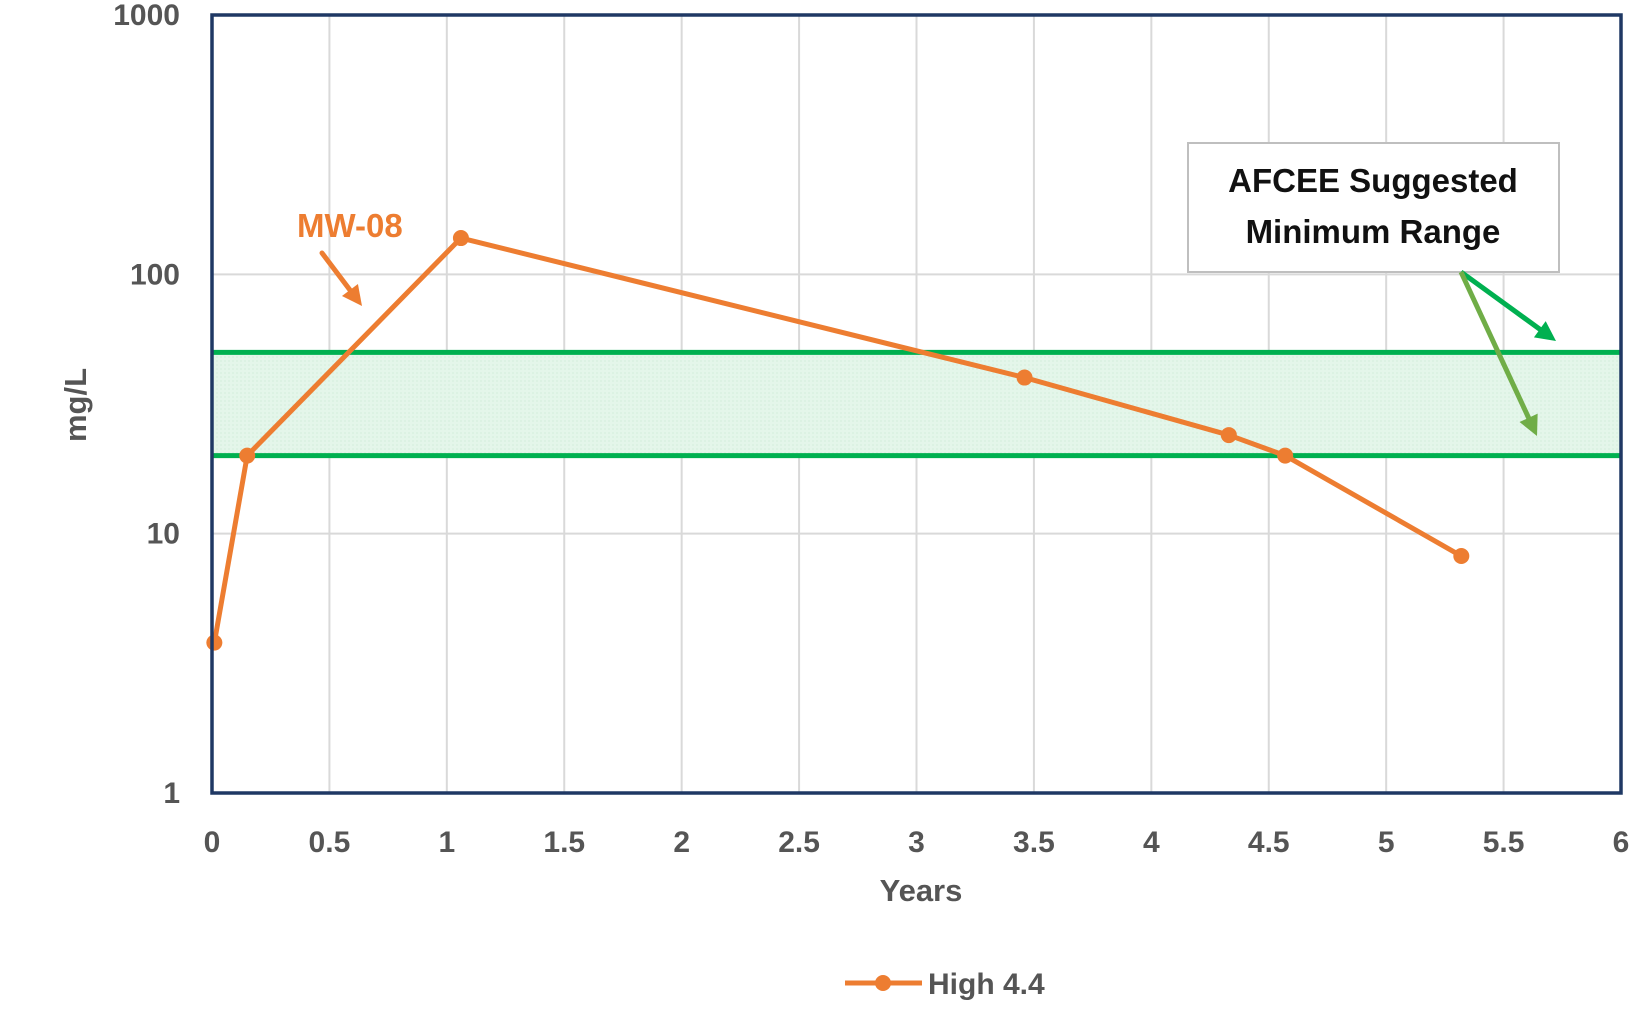 The image size is (1639, 1013). Describe the element at coordinates (799, 842) in the screenshot. I see `x-tick-label: 2.5` at that location.